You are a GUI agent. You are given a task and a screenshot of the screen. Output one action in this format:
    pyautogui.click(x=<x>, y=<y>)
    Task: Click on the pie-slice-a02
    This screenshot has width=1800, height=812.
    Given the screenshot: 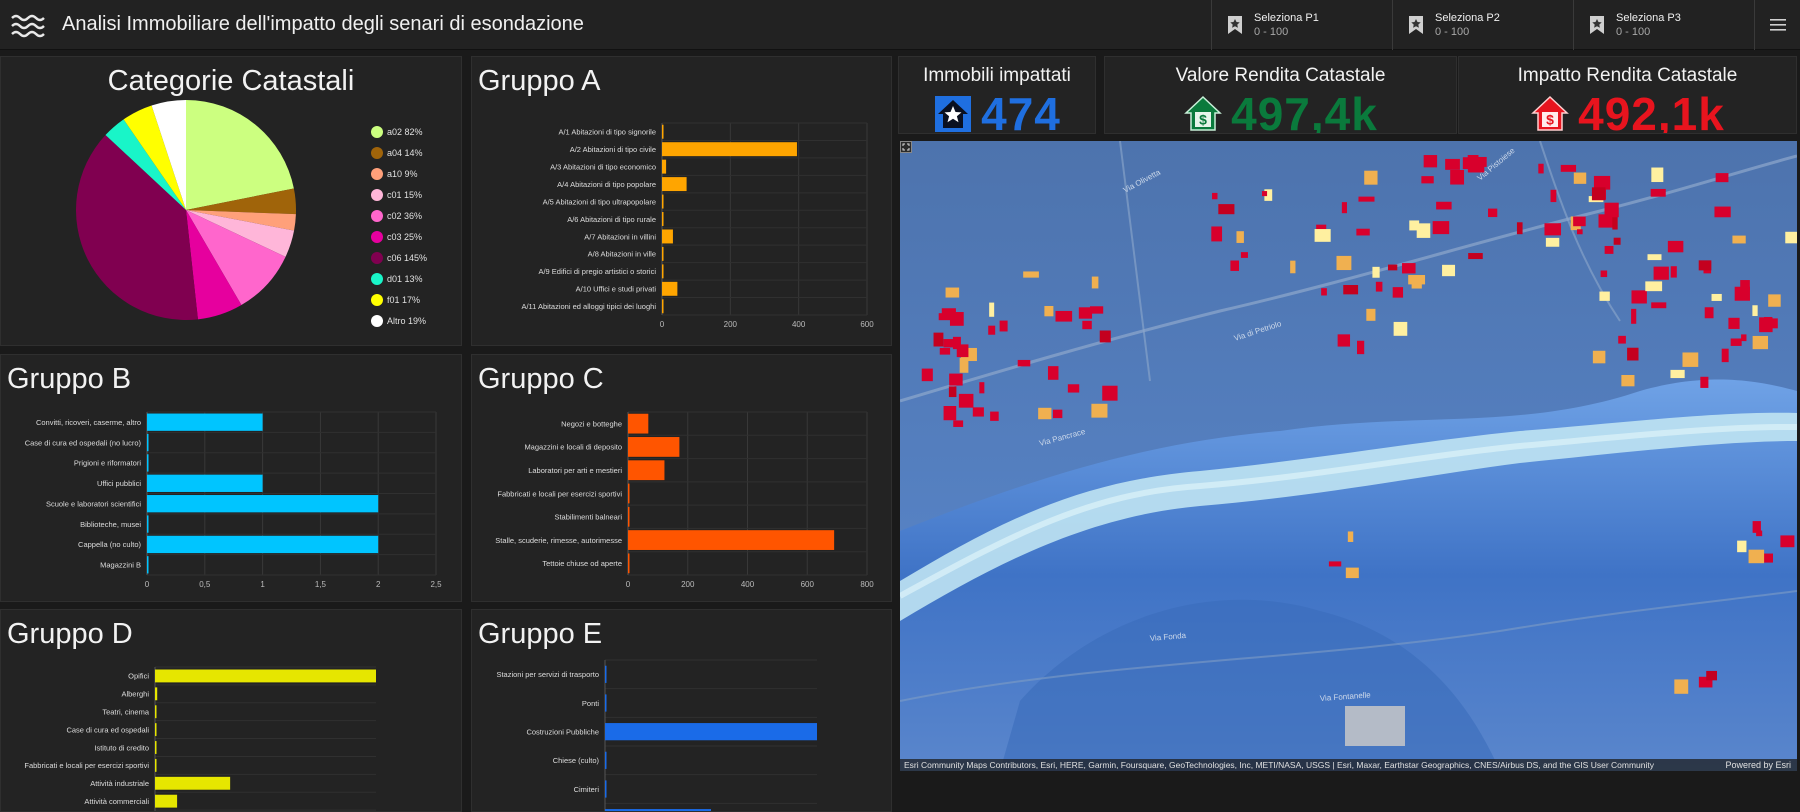 What is the action you would take?
    pyautogui.click(x=240, y=155)
    